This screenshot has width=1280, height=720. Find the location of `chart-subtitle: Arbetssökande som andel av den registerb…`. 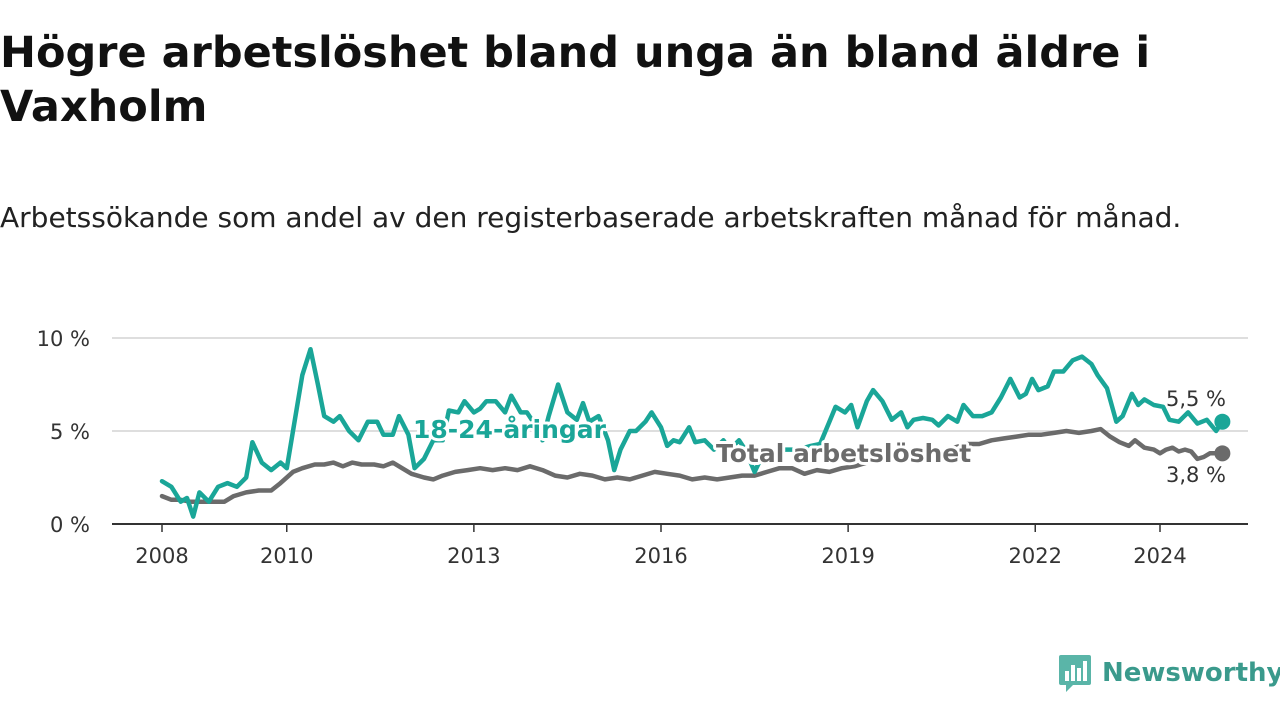

chart-subtitle: Arbetssökande som andel av den registerb… is located at coordinates (591, 217).